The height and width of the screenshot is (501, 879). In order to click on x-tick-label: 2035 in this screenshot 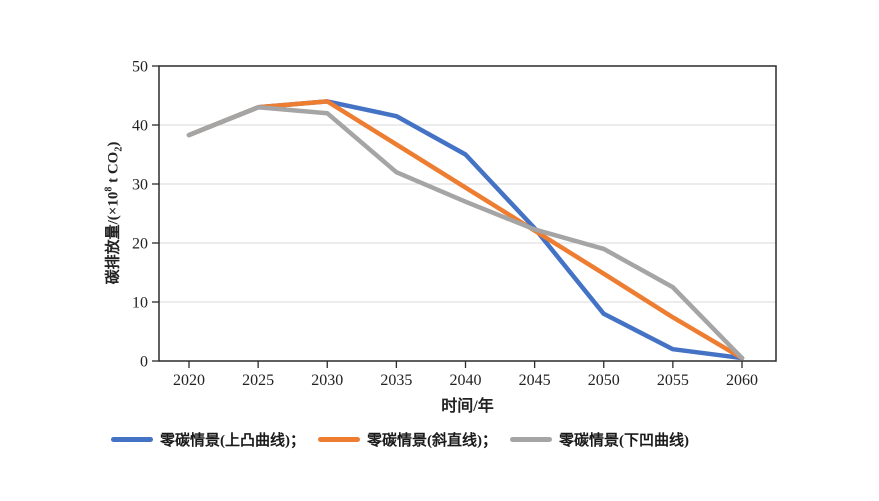, I will do `click(396, 380)`.